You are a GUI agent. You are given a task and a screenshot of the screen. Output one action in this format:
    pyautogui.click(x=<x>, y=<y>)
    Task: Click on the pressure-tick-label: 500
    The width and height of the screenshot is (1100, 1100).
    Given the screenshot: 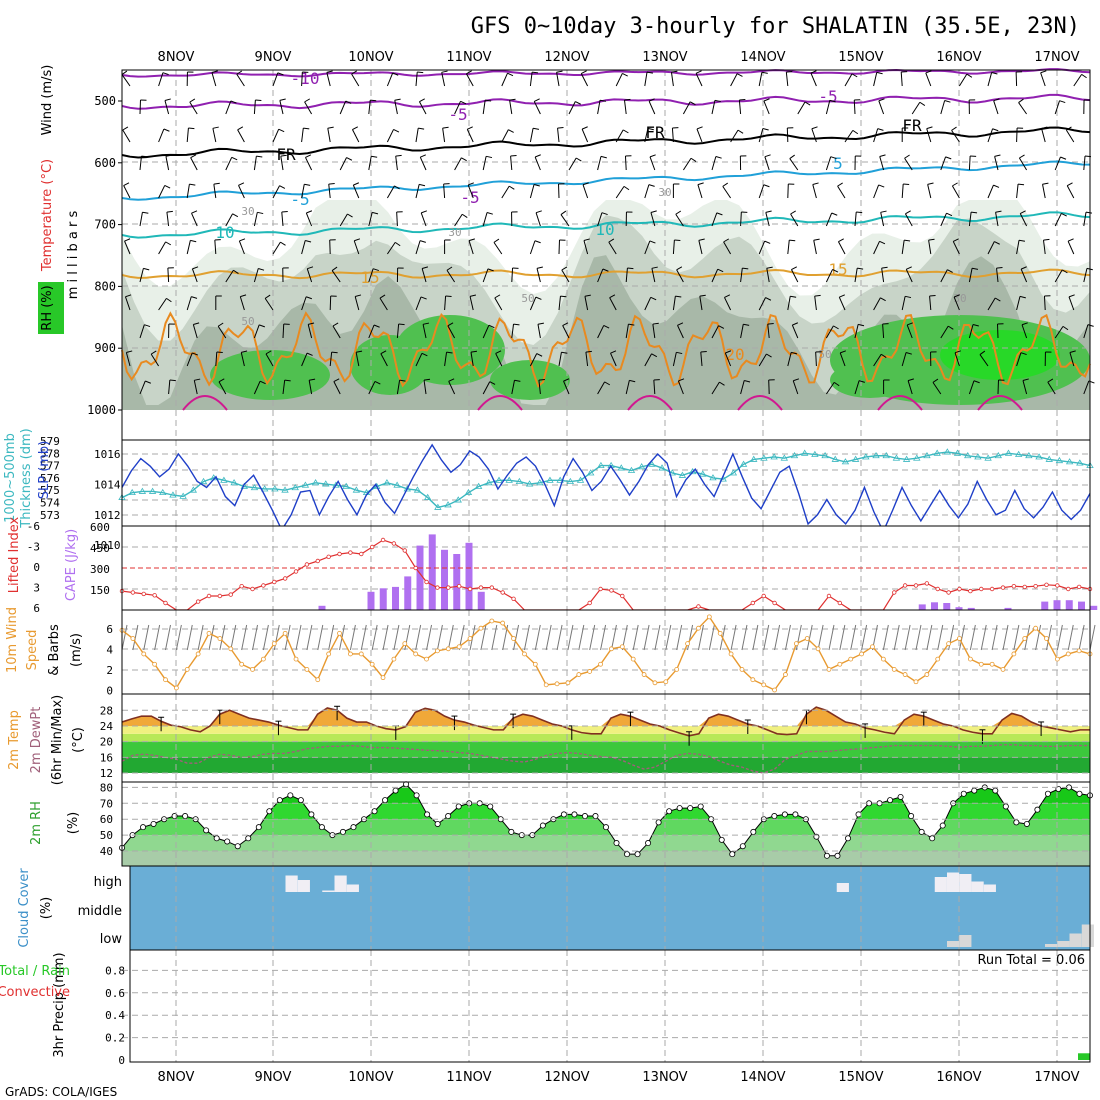 What is the action you would take?
    pyautogui.click(x=105, y=101)
    